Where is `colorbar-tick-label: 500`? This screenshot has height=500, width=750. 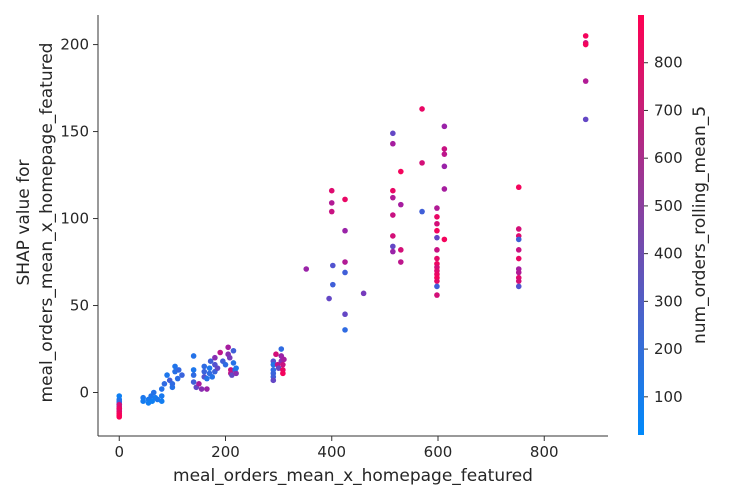
colorbar-tick-label: 500 is located at coordinates (668, 206).